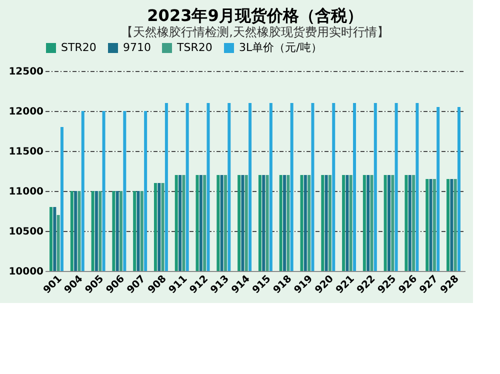 The image size is (500, 374). I want to click on text: 【天然橡胶行情检测,天然橡胶现货费用实时行情】, so click(255, 32).